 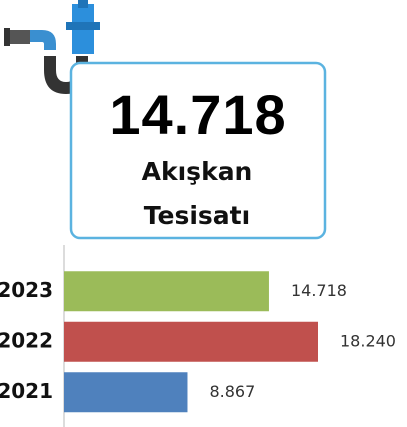 What do you see at coordinates (319, 290) in the screenshot?
I see `value-label: 14.718` at bounding box center [319, 290].